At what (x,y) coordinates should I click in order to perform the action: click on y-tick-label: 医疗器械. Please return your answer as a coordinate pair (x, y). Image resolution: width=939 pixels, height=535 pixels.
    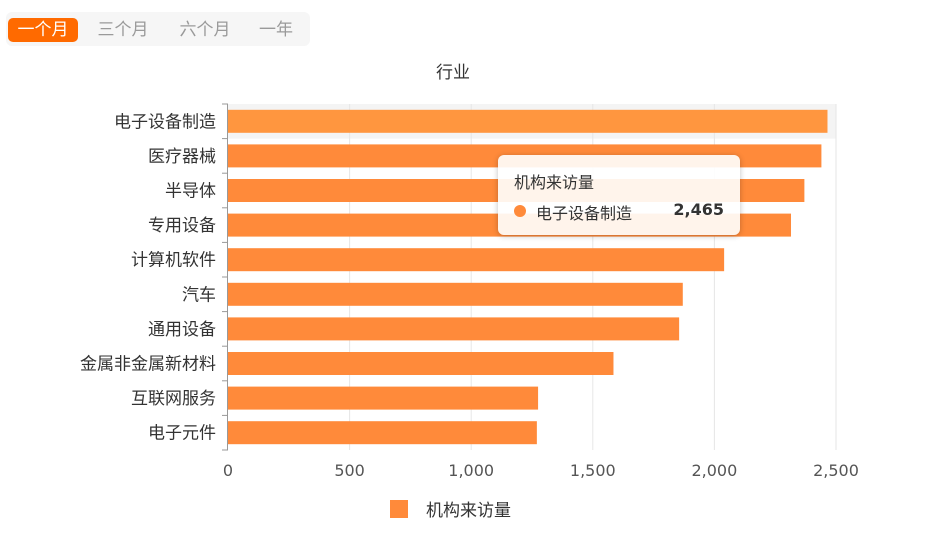
    Looking at the image, I should click on (182, 157).